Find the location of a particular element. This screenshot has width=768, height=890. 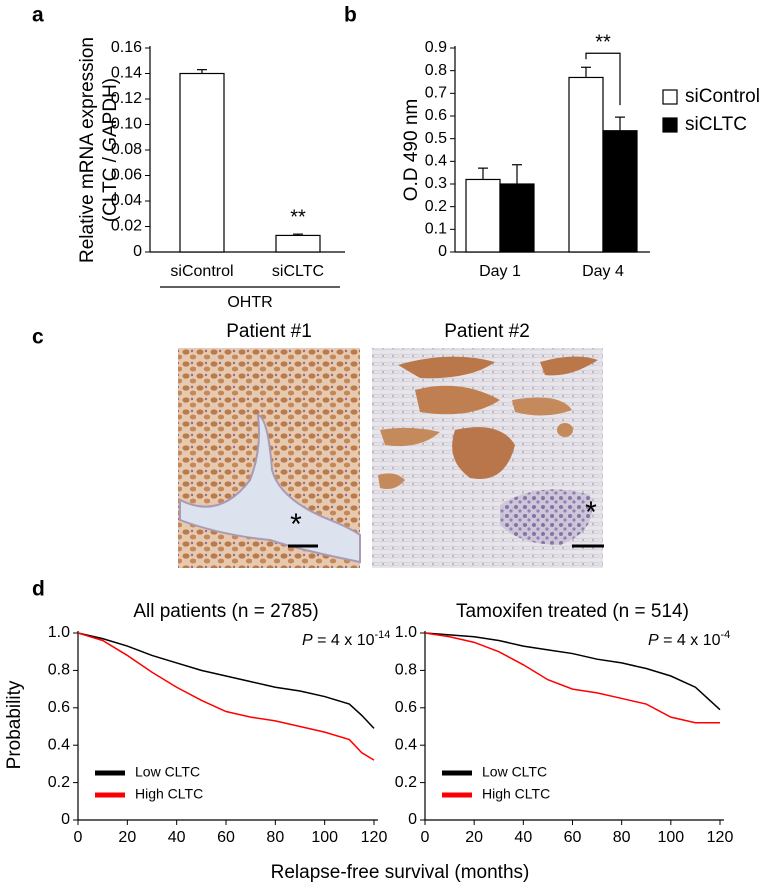

p-value: P = 4 x 10-14 is located at coordinates (346, 639).